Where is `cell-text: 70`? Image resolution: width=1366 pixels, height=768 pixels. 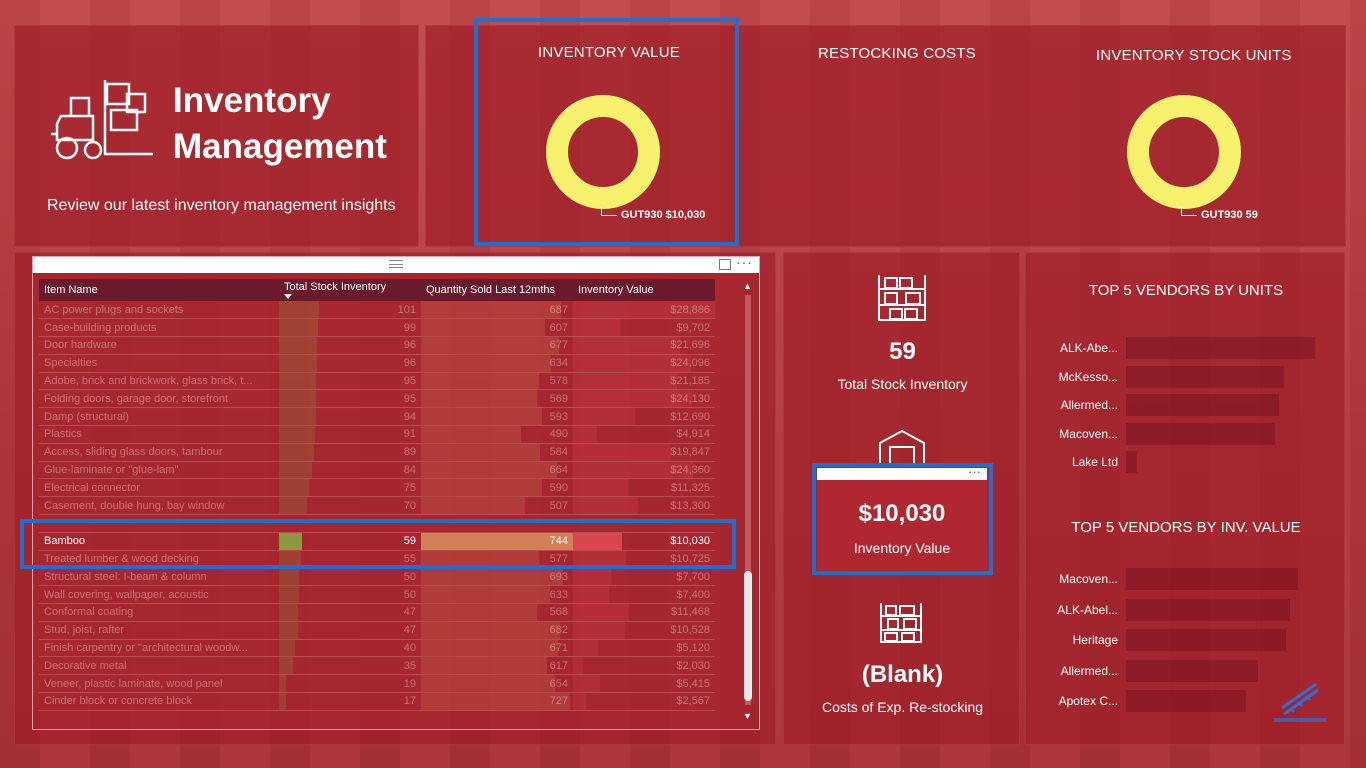 cell-text: 70 is located at coordinates (409, 505).